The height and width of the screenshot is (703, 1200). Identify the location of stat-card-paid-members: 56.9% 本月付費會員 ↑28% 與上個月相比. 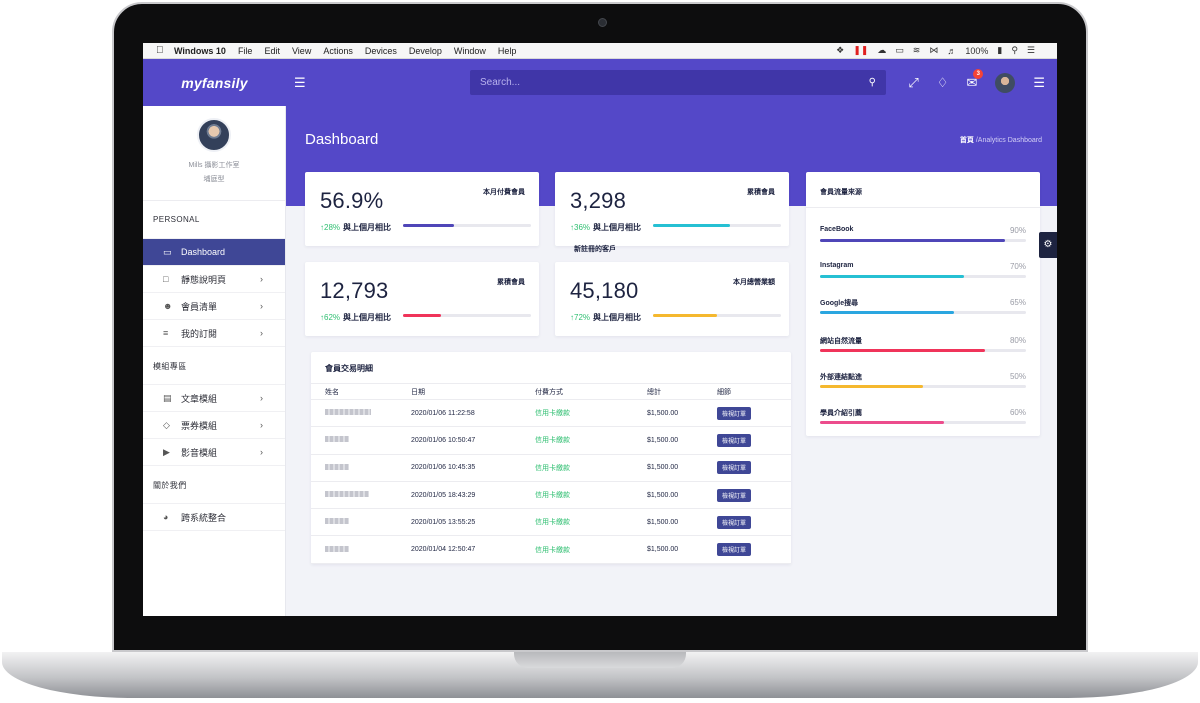
(422, 209).